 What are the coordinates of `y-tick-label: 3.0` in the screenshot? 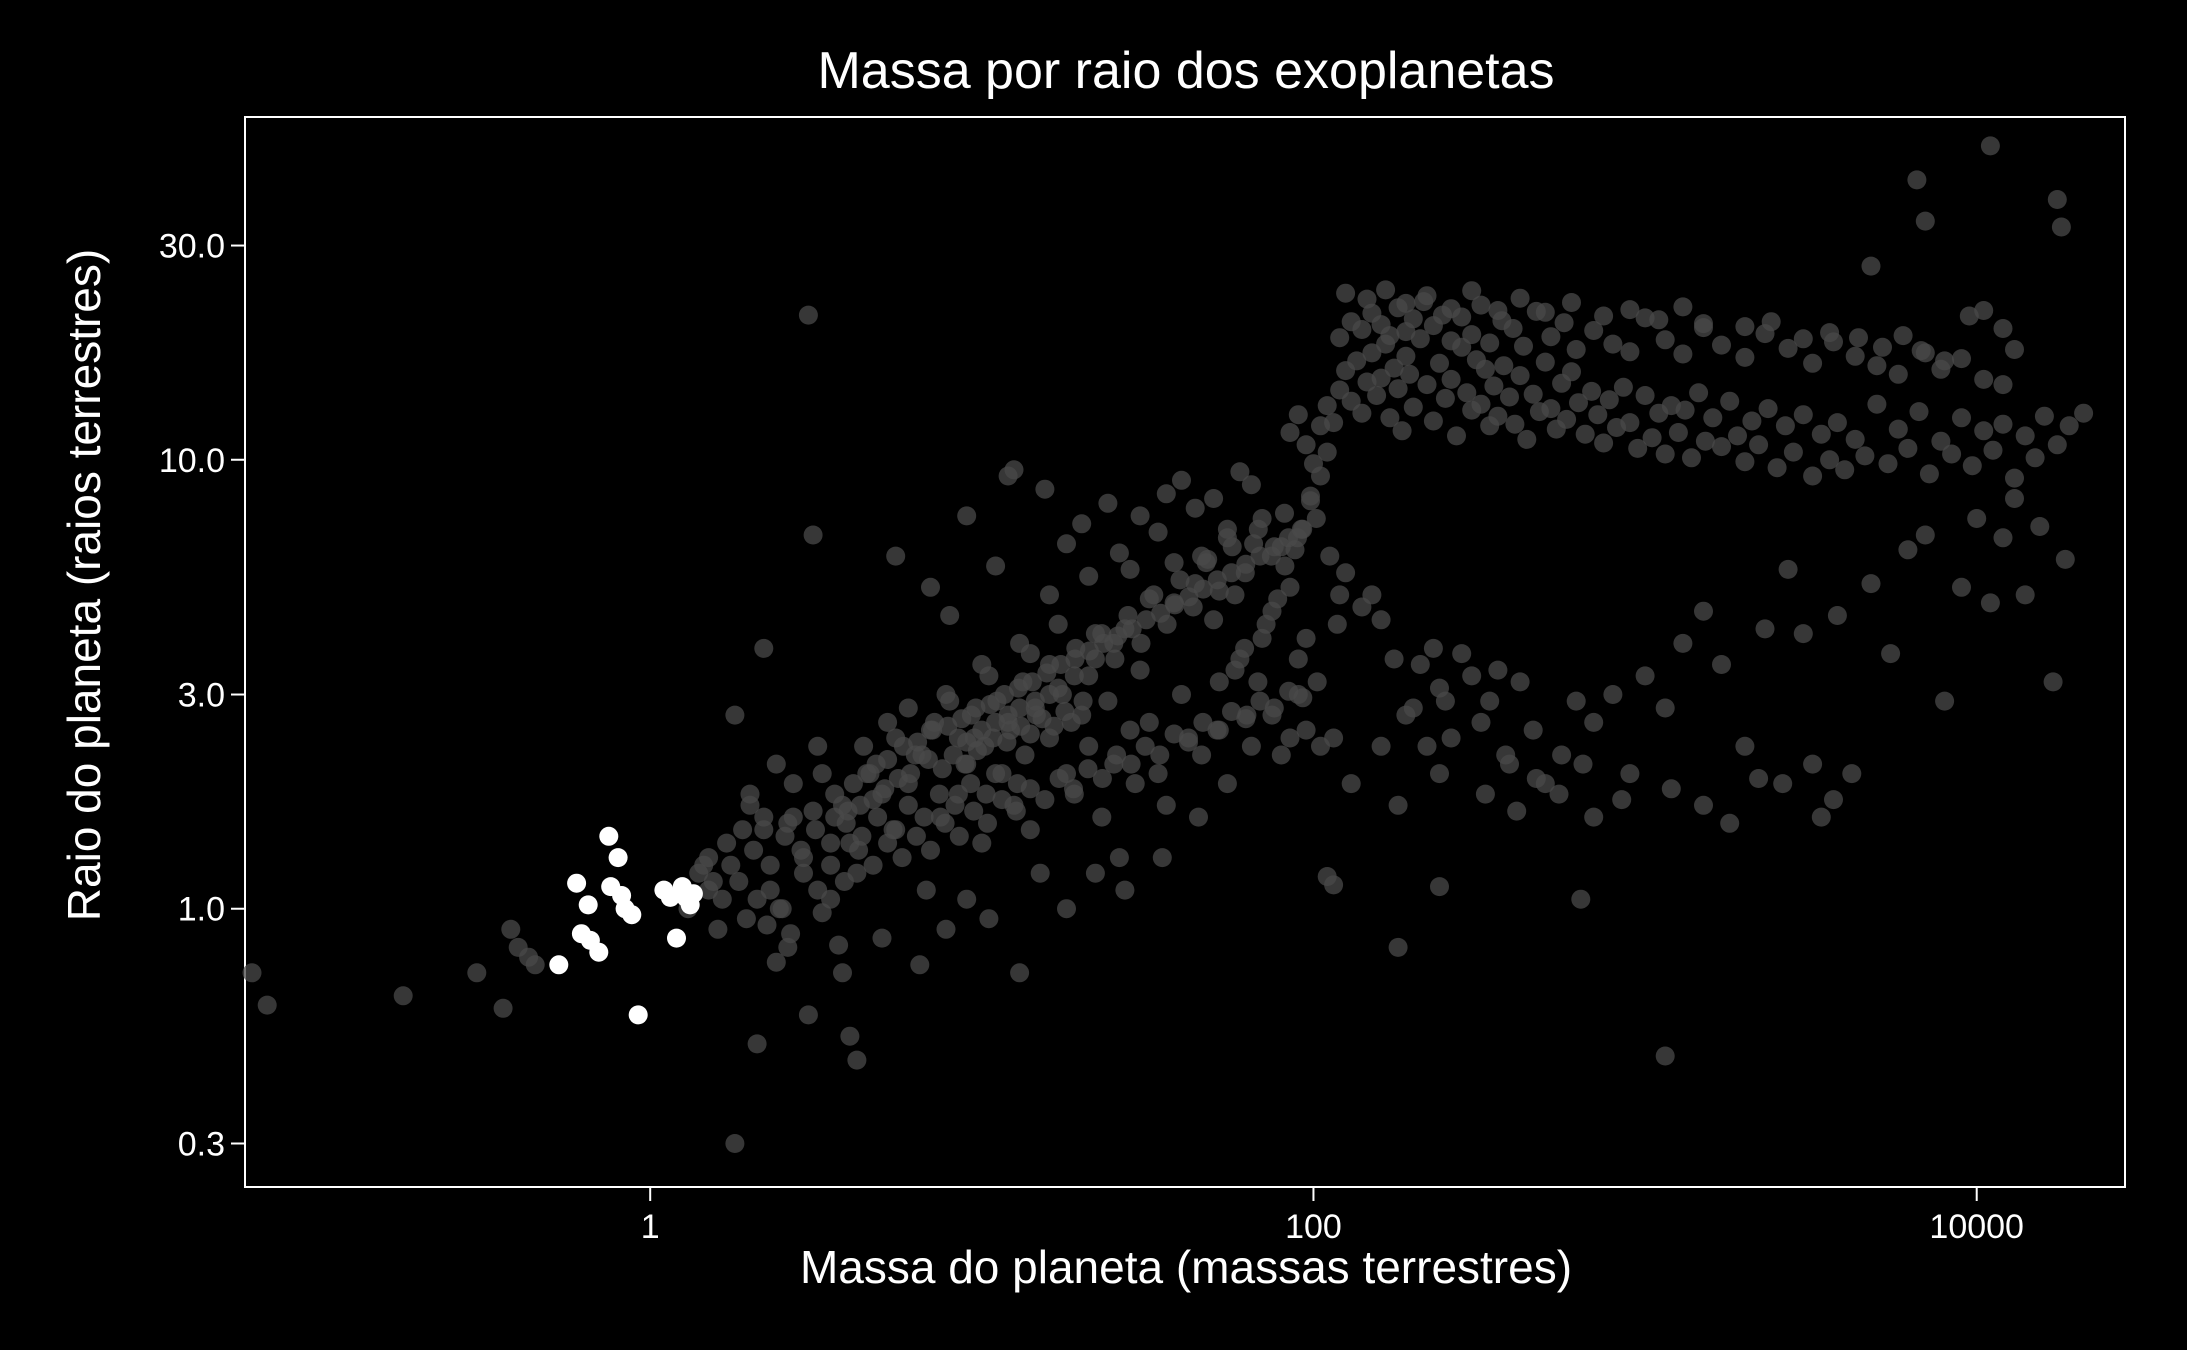 It's located at (201, 696).